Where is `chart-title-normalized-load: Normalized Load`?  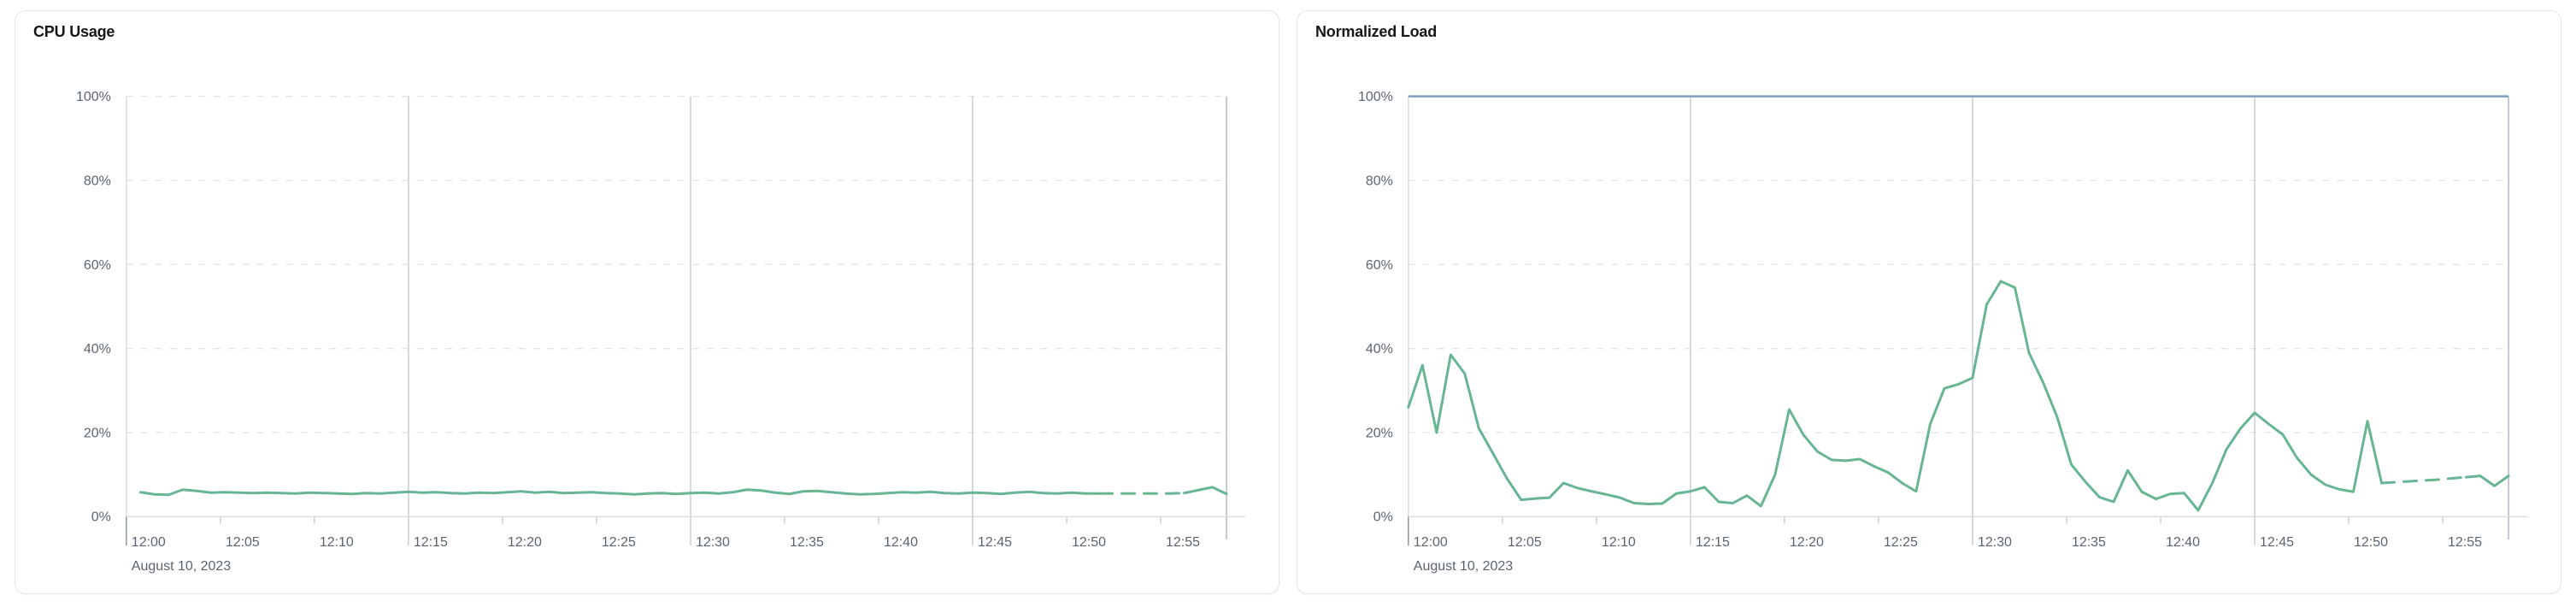
chart-title-normalized-load: Normalized Load is located at coordinates (1376, 31).